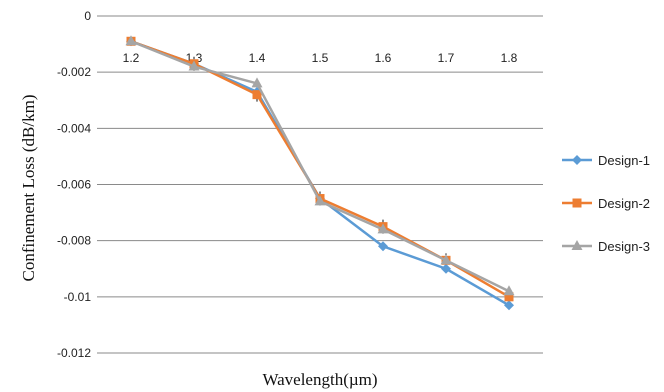 The width and height of the screenshot is (664, 392). I want to click on legend-item: Design-1, so click(606, 160).